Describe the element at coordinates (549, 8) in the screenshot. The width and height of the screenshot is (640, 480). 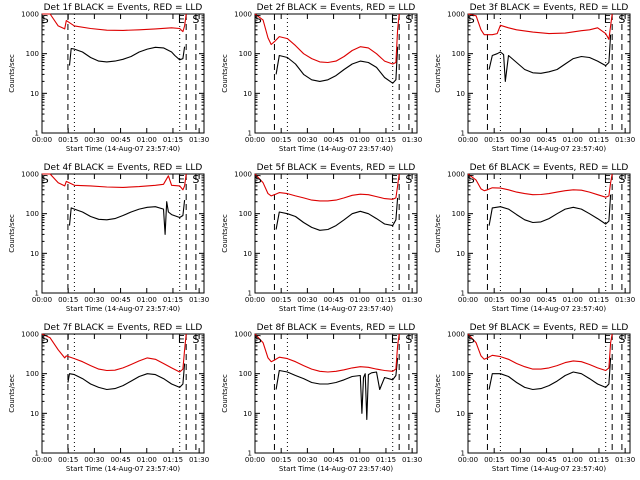
I see `chart-title: Det 3f BLACK = Events, RED = LLD` at that location.